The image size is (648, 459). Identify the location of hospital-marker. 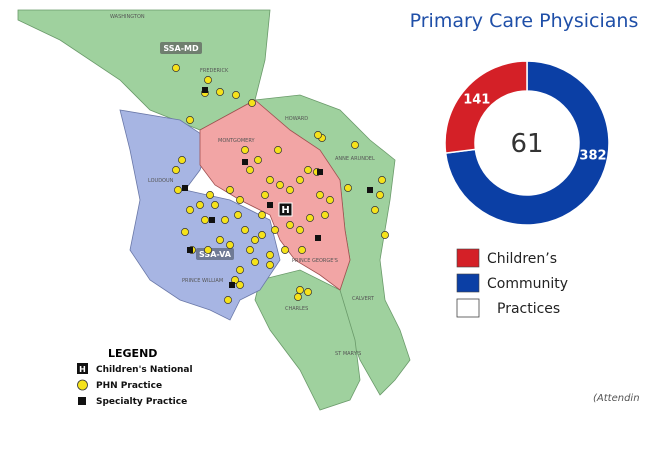
(285, 209).